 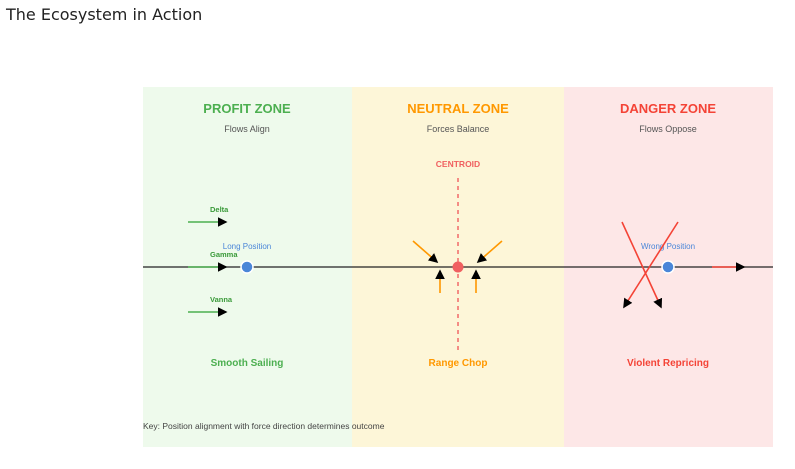 I want to click on profit-zone-subtitle: Flows Align, so click(x=247, y=129).